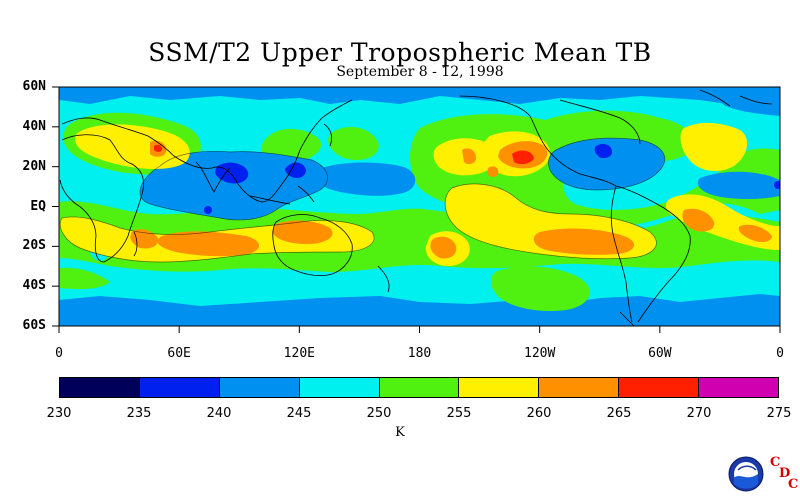 Image resolution: width=800 pixels, height=500 pixels. Describe the element at coordinates (793, 484) in the screenshot. I see `logo-letter-3: C` at that location.